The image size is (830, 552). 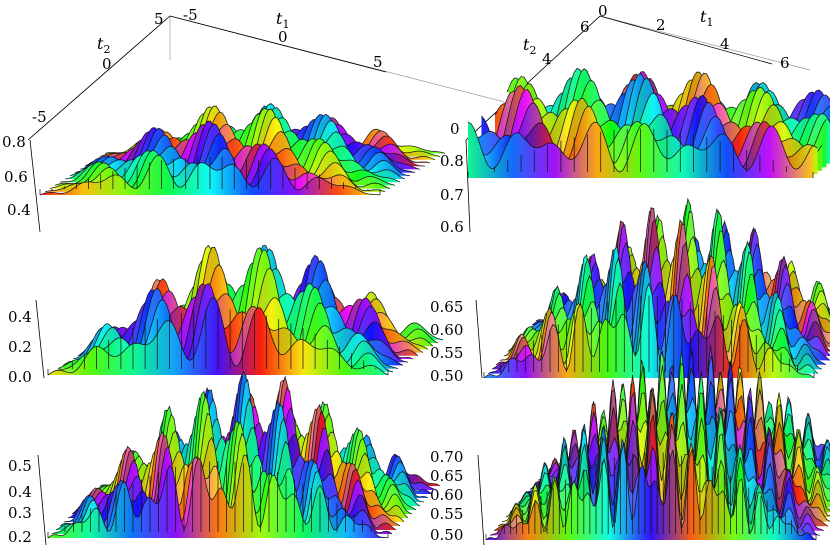 What do you see at coordinates (547, 59) in the screenshot?
I see `t2-tick-label: 4` at bounding box center [547, 59].